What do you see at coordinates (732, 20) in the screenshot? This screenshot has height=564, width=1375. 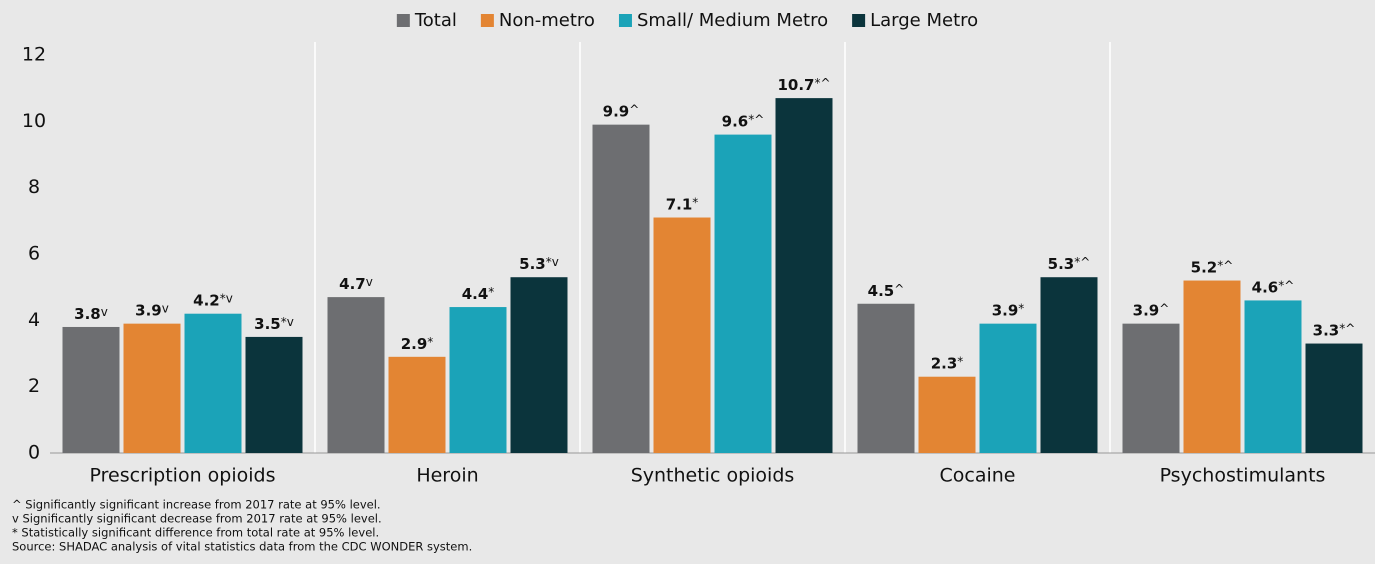 I see `legend-label: Small/ Medium Metro` at bounding box center [732, 20].